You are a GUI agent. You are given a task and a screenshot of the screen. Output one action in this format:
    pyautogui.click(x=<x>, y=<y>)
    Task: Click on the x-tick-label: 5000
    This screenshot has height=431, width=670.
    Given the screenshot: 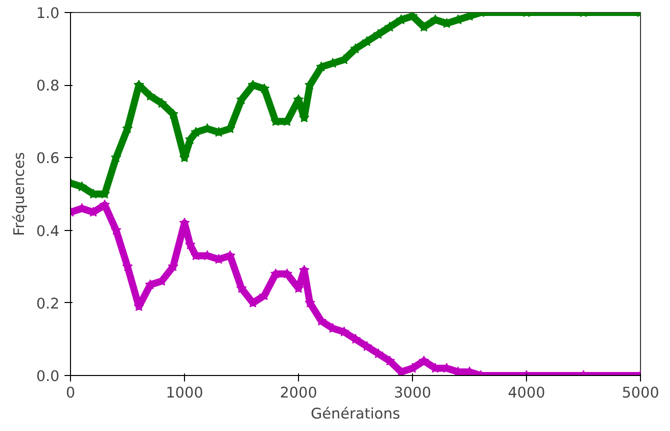 What is the action you would take?
    pyautogui.click(x=641, y=393)
    